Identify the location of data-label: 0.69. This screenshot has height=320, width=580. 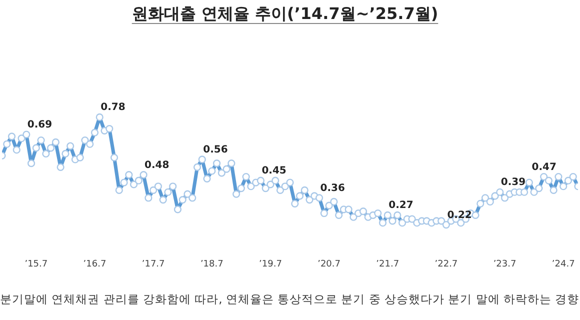
(39, 125).